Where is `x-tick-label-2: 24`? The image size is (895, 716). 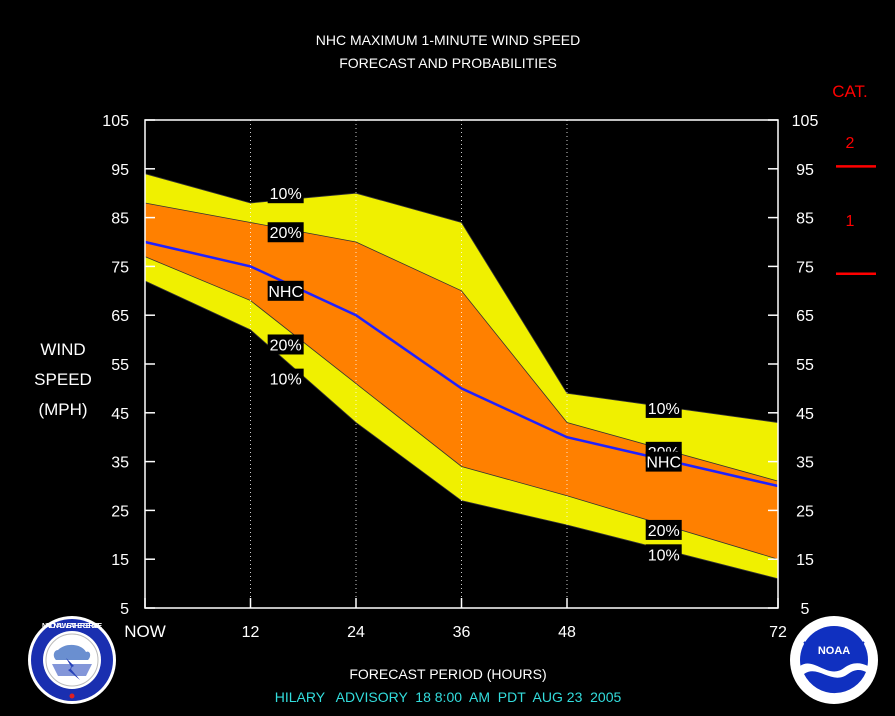 x-tick-label-2: 24 is located at coordinates (356, 632).